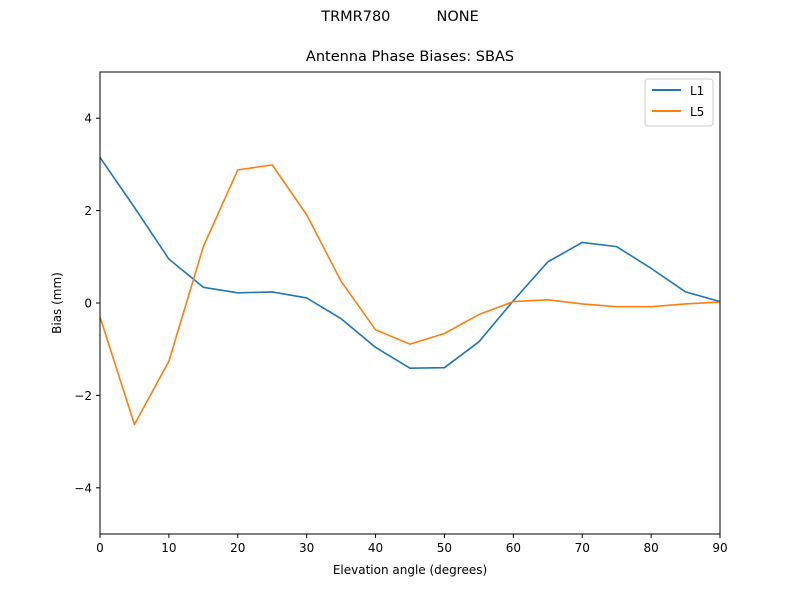  What do you see at coordinates (719, 548) in the screenshot?
I see `x-tick-label: 90` at bounding box center [719, 548].